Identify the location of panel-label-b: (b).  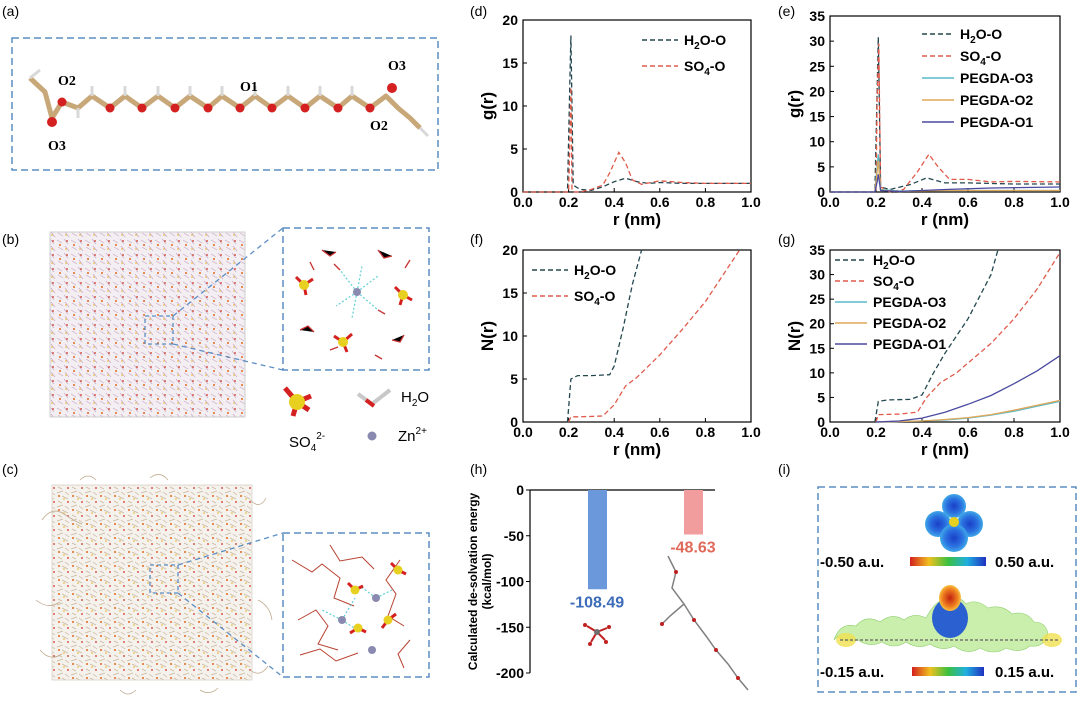
(10, 239).